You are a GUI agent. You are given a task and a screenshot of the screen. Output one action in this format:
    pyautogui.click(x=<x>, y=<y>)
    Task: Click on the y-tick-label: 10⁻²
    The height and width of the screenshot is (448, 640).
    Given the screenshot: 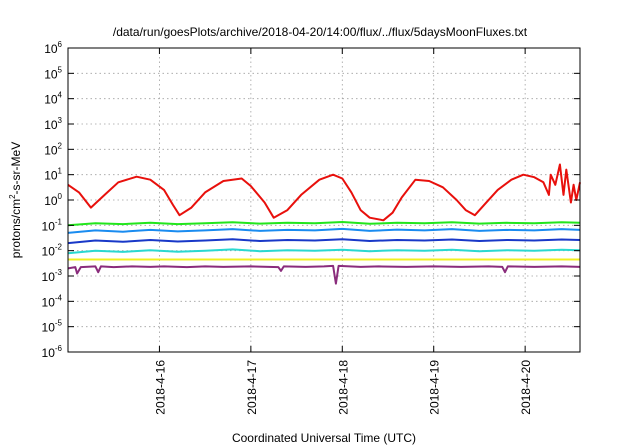 What is the action you would take?
    pyautogui.click(x=52, y=251)
    